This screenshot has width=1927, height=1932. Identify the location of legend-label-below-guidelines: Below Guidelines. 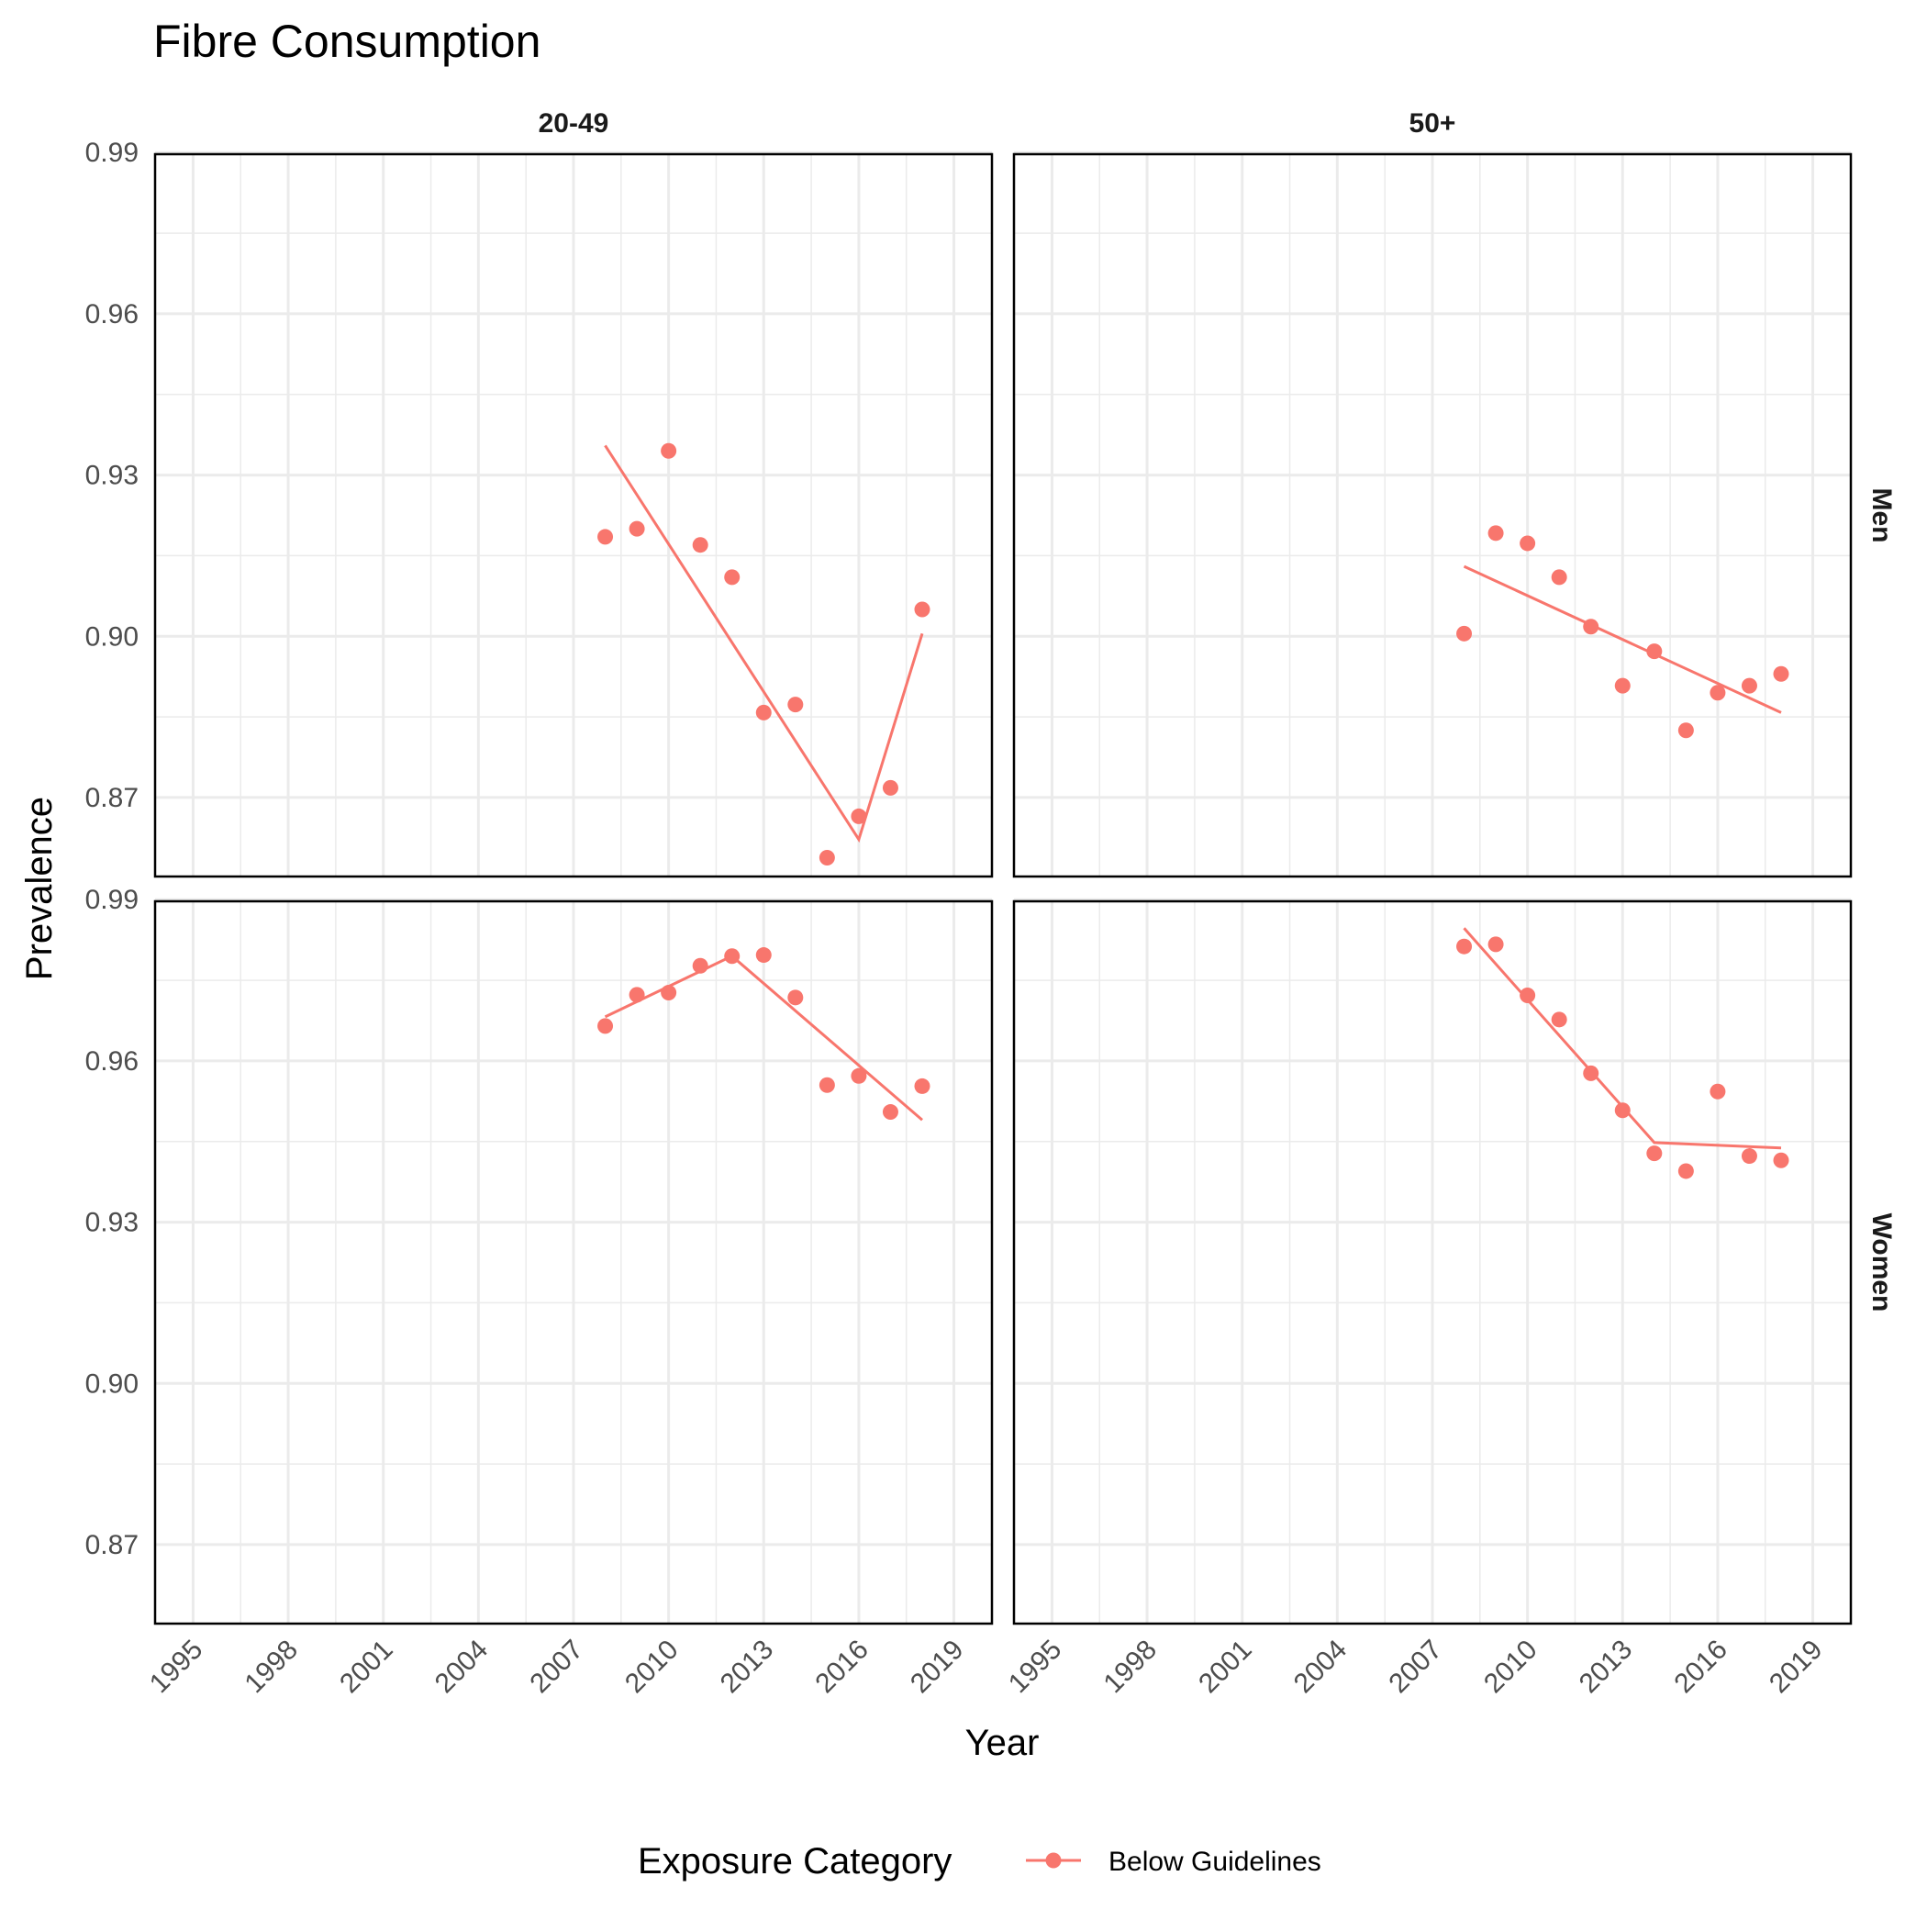
(1214, 1862).